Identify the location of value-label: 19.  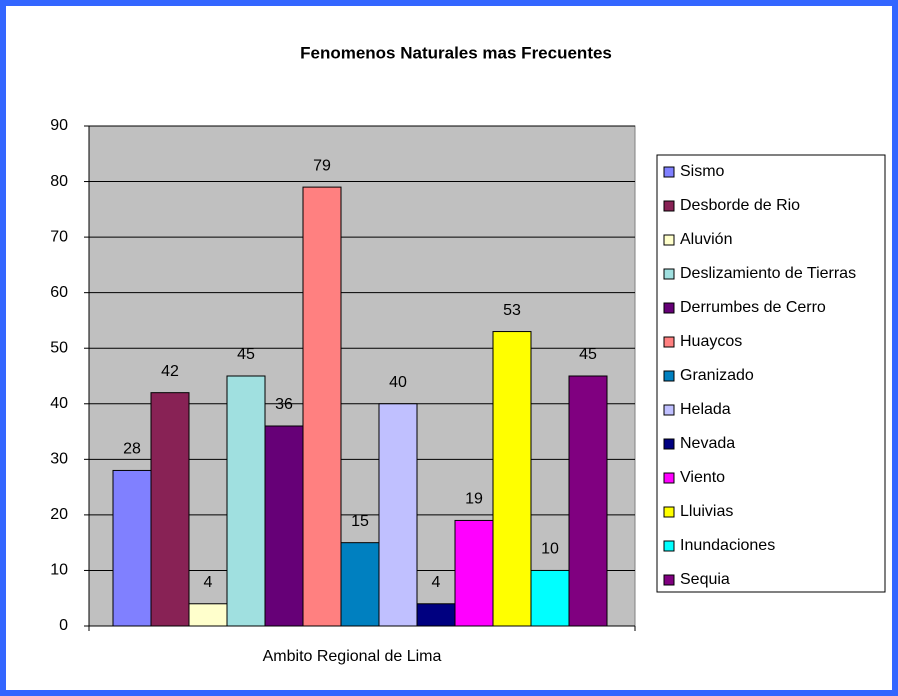
(474, 499).